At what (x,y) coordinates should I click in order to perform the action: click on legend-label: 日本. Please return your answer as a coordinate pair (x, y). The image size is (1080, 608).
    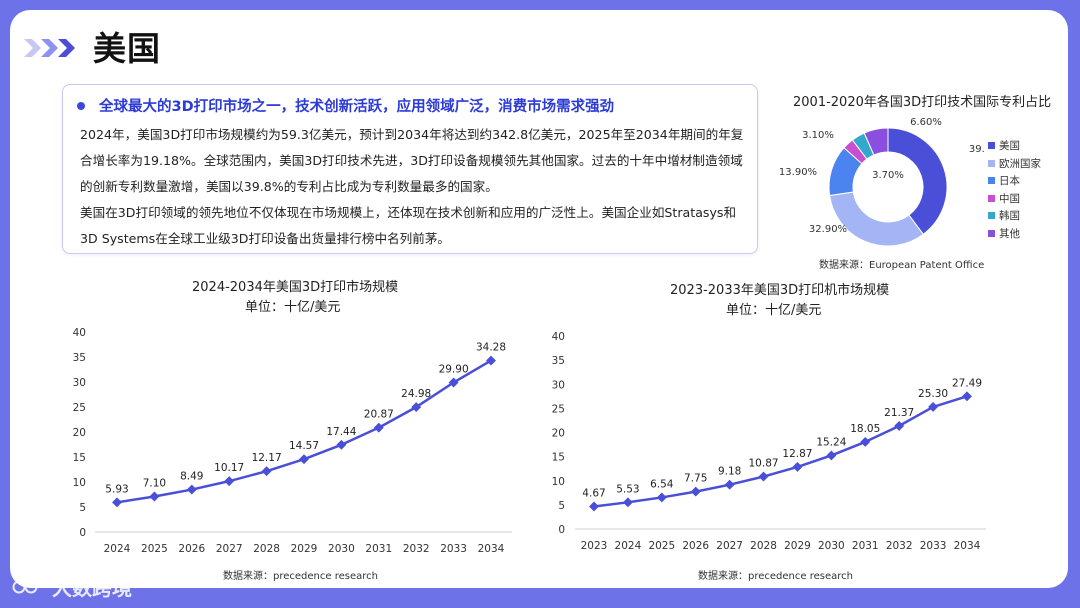
    Looking at the image, I should click on (1009, 181).